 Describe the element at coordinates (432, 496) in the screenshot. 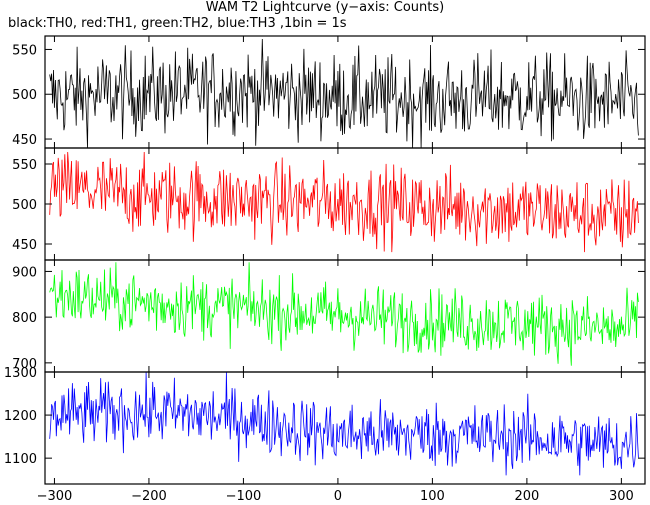

I see `x-tick-label: 100` at that location.